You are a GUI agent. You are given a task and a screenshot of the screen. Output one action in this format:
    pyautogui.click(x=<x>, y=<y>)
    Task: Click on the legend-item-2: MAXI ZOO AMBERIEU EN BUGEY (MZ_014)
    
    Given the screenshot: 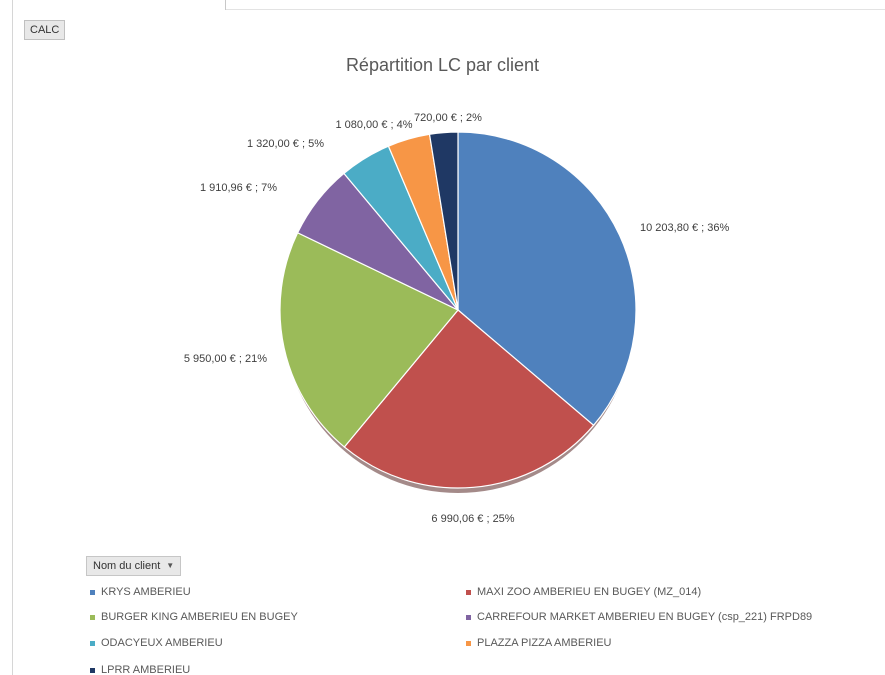 What is the action you would take?
    pyautogui.click(x=583, y=592)
    